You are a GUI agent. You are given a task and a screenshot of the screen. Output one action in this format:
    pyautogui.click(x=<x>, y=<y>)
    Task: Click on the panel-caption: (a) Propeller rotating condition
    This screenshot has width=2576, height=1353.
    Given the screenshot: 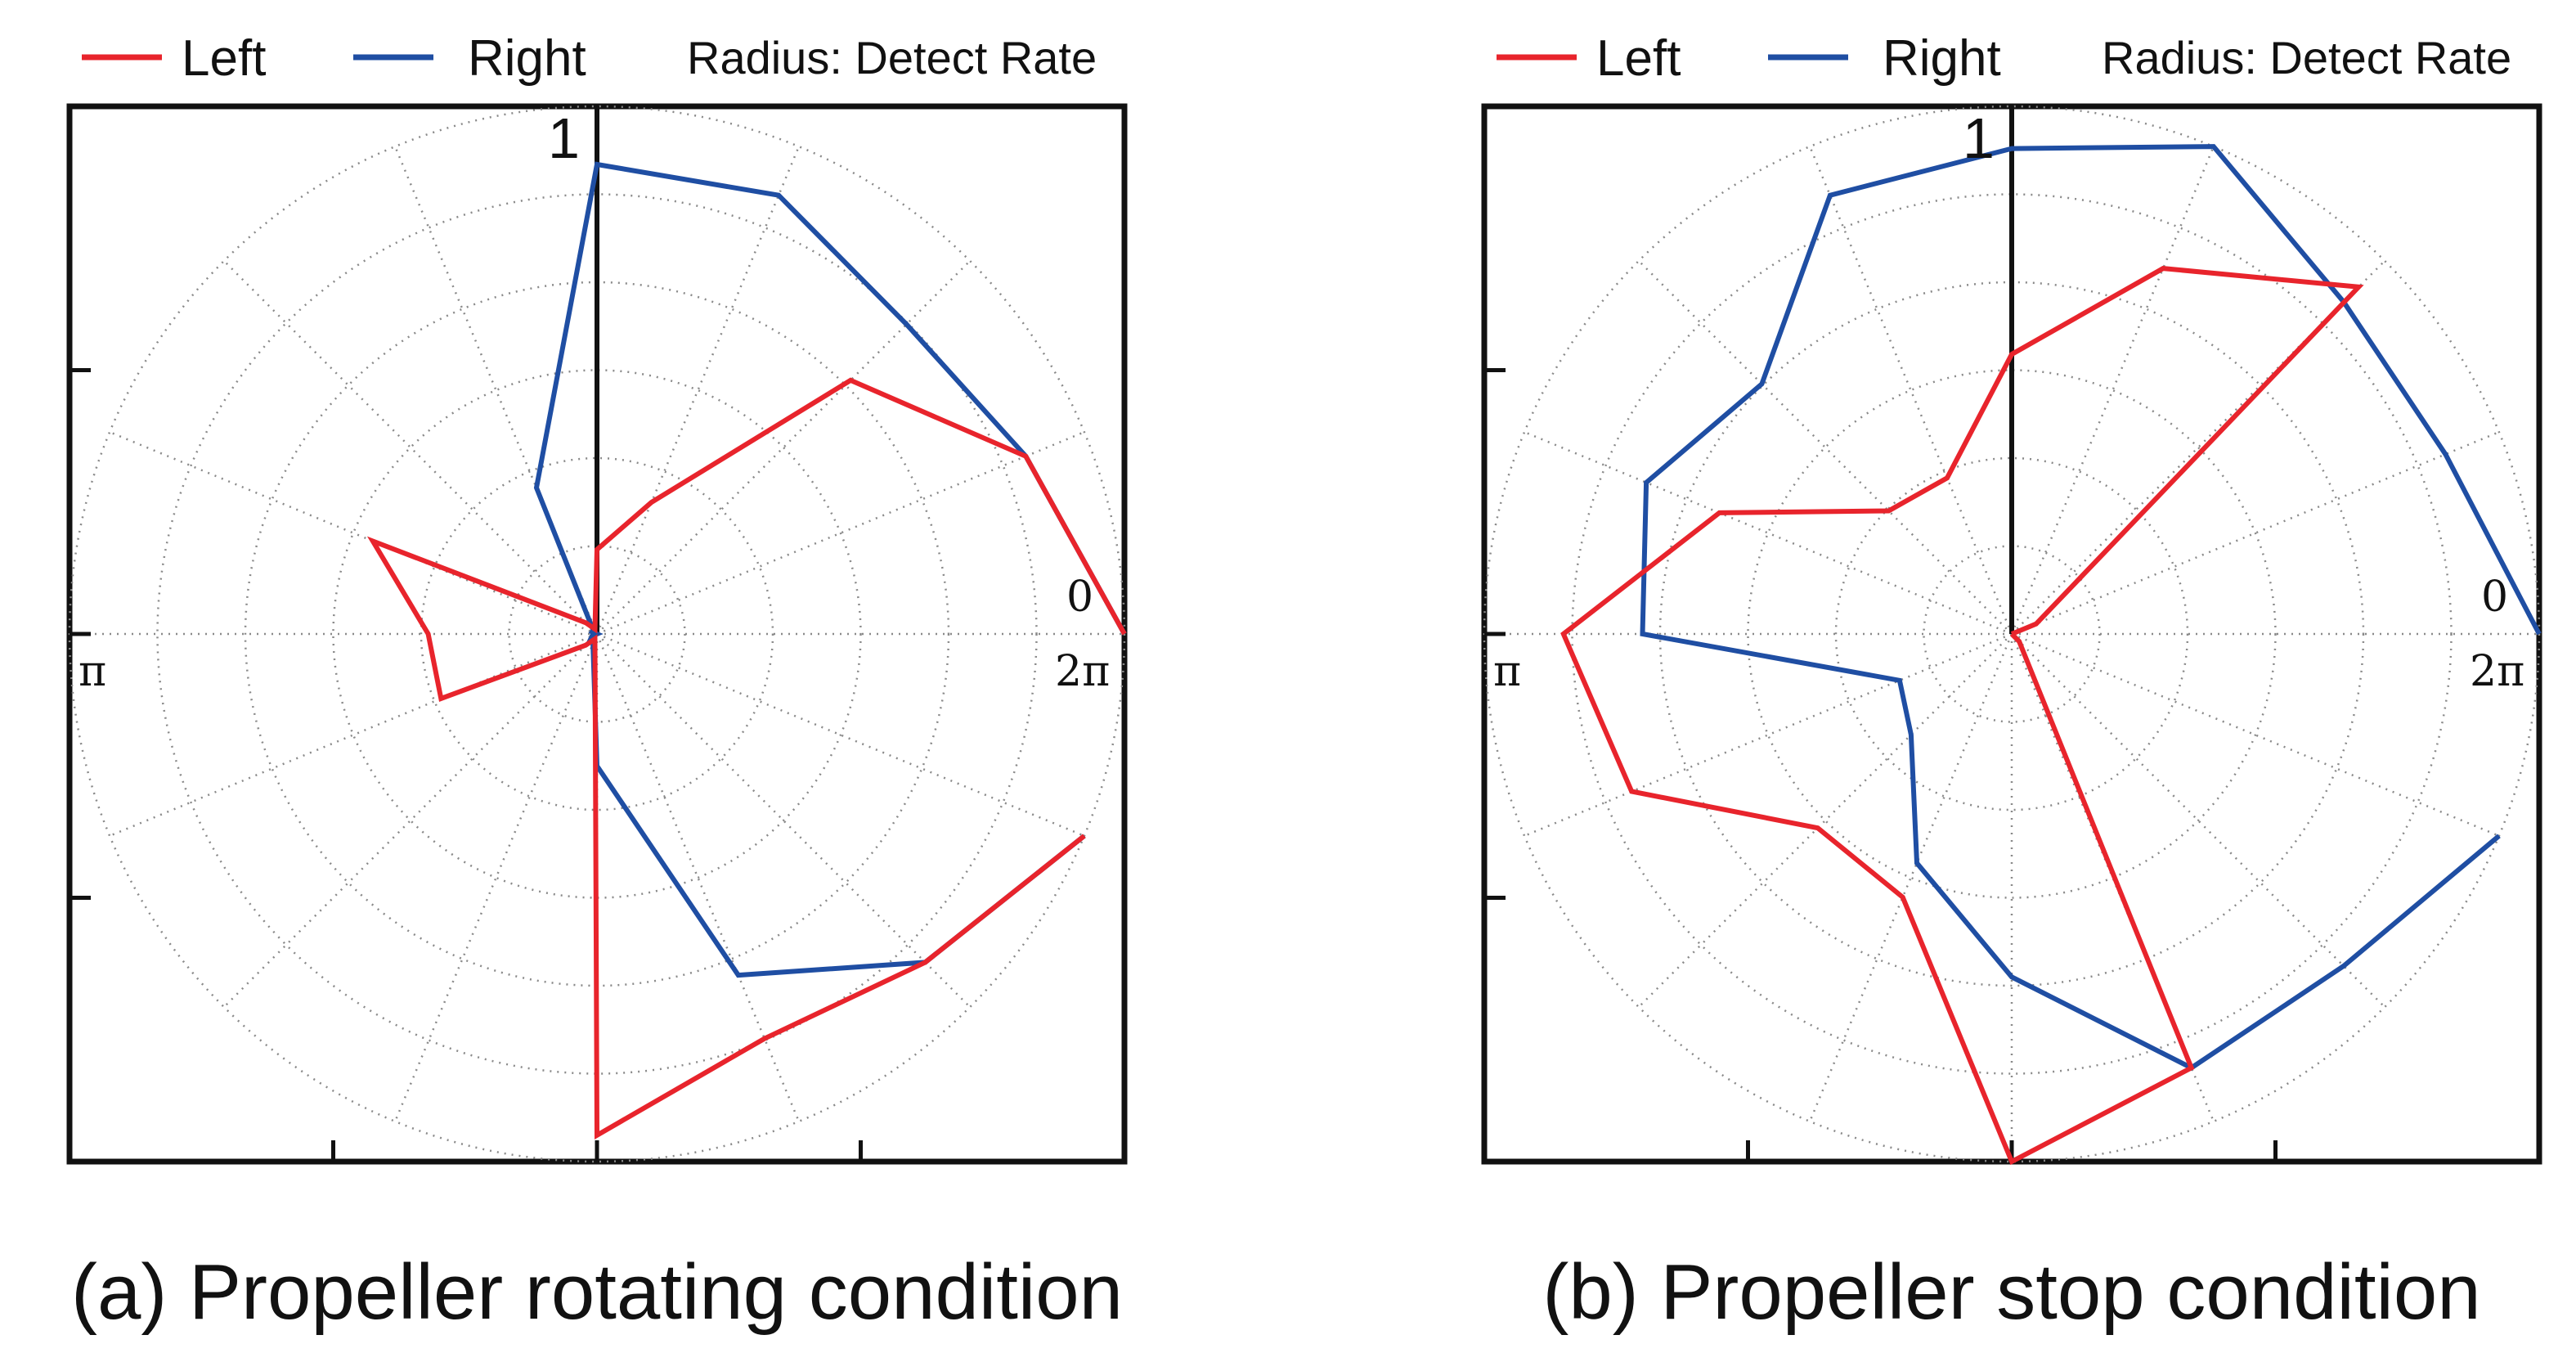 What is the action you would take?
    pyautogui.click(x=597, y=1292)
    